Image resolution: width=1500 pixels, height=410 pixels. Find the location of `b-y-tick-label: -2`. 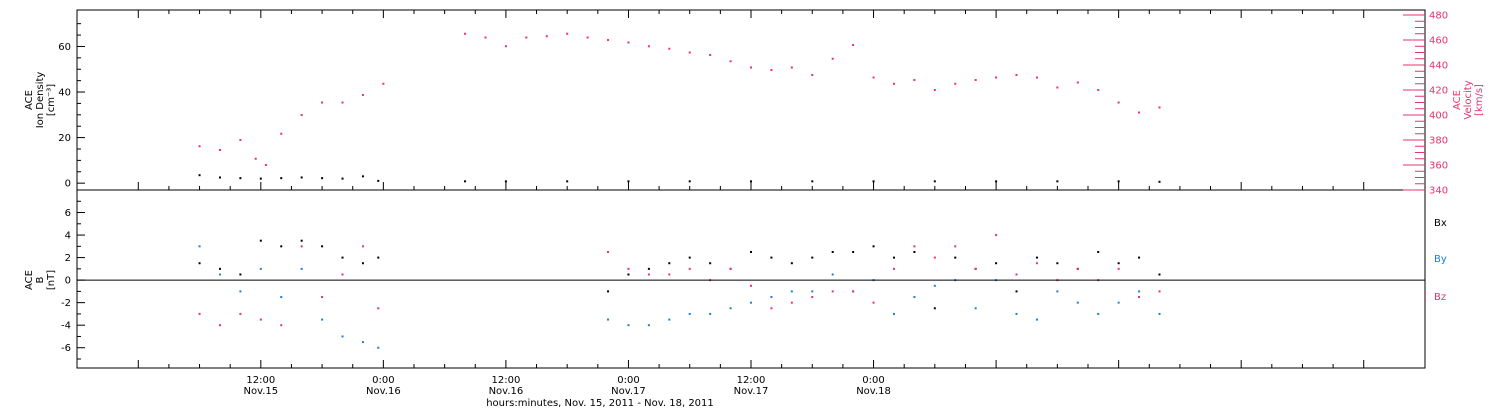

b-y-tick-label: -2 is located at coordinates (66, 303).